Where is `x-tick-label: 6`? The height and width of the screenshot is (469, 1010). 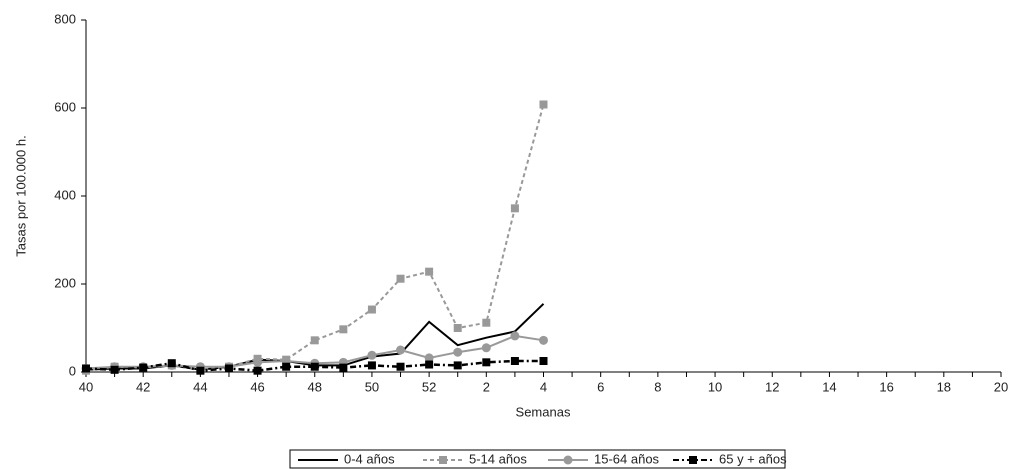
x-tick-label: 6 is located at coordinates (600, 386).